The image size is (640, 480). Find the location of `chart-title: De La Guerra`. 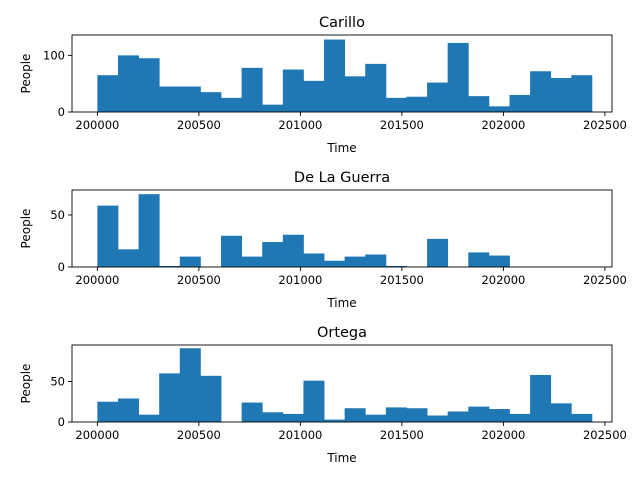

chart-title: De La Guerra is located at coordinates (342, 178).